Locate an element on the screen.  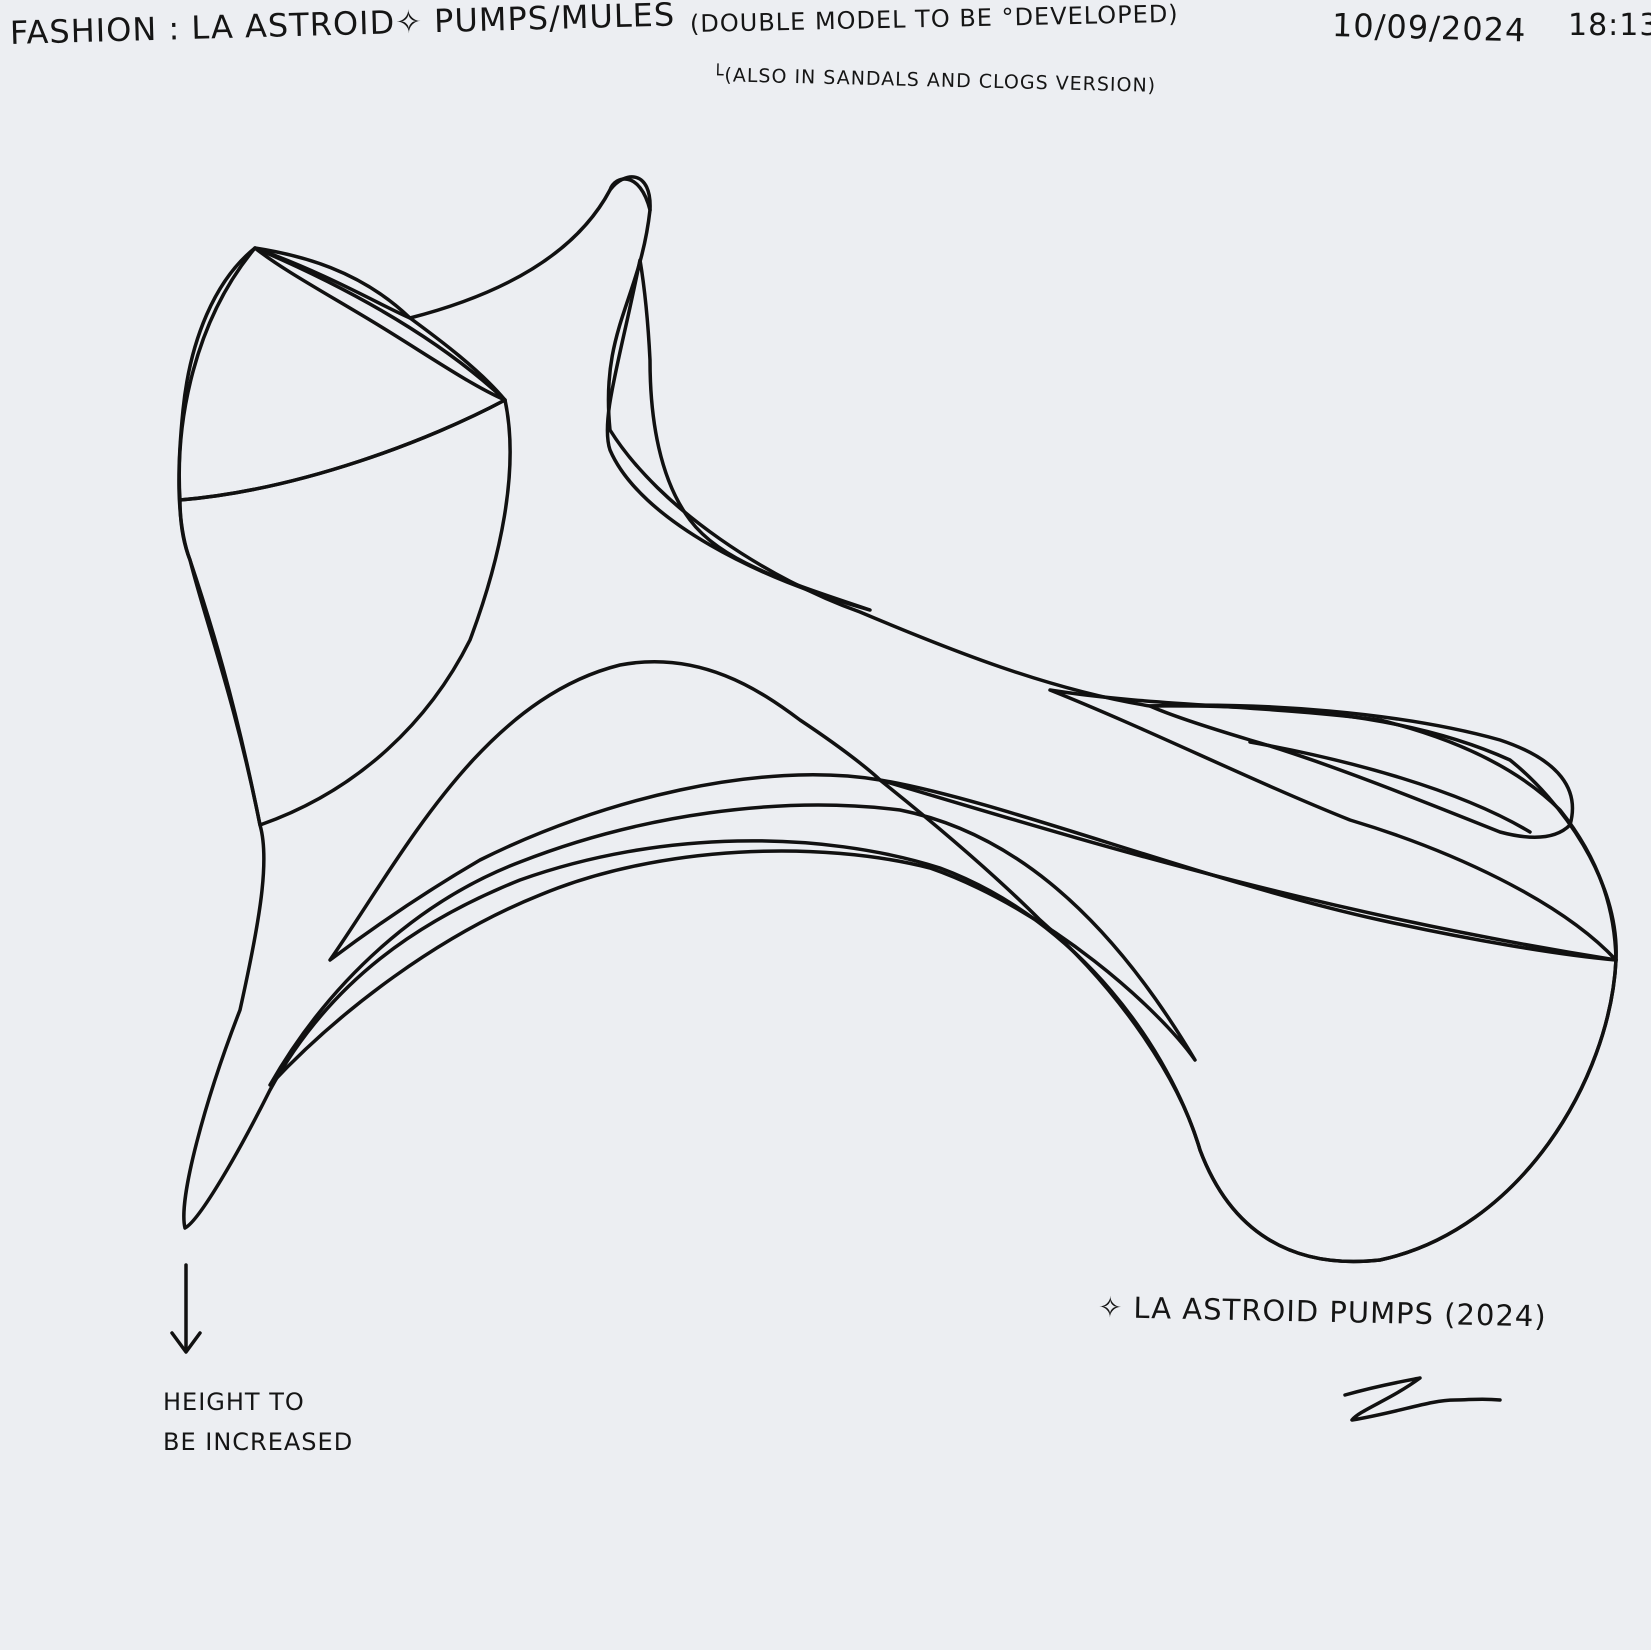
height-annotation: HEIGHT TO BE INCREASED is located at coordinates (258, 1422).